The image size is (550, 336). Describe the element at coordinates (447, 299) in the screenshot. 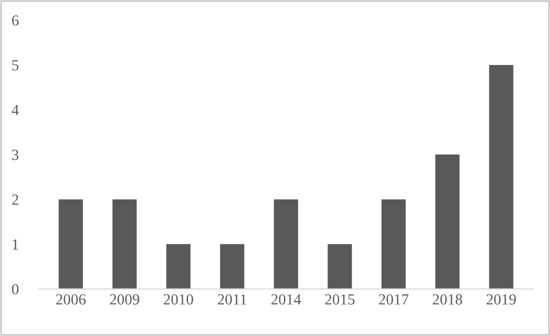

I see `x-tick-label: 2018` at that location.